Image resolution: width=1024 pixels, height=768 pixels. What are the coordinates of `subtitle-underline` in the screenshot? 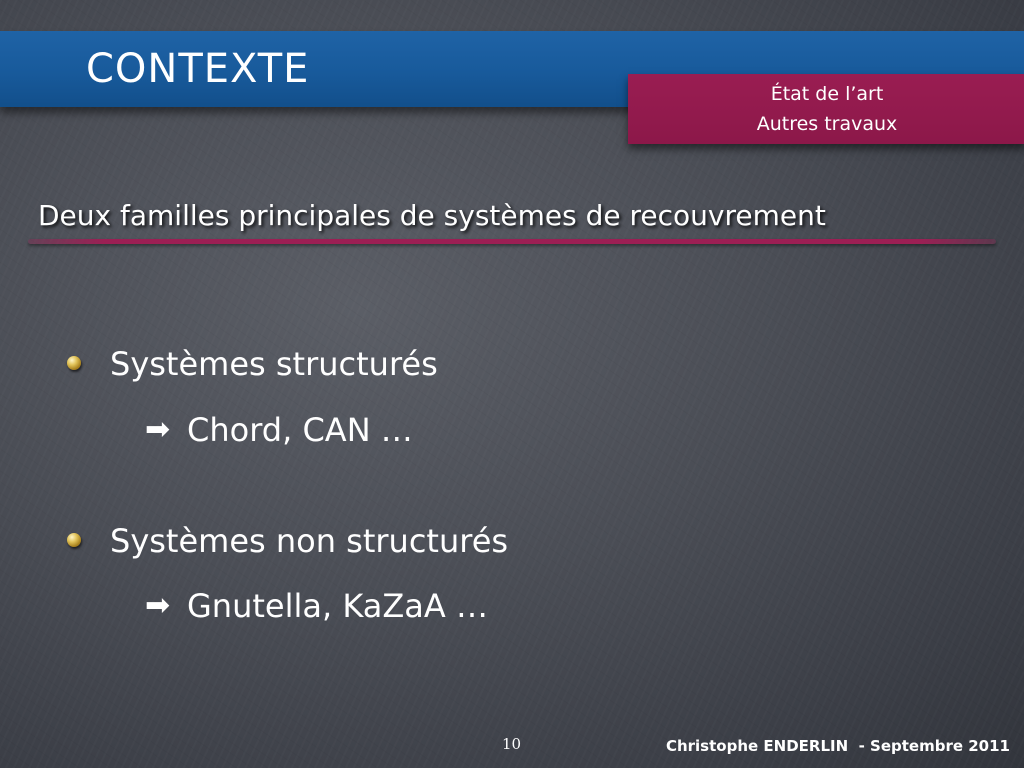 It's located at (512, 241).